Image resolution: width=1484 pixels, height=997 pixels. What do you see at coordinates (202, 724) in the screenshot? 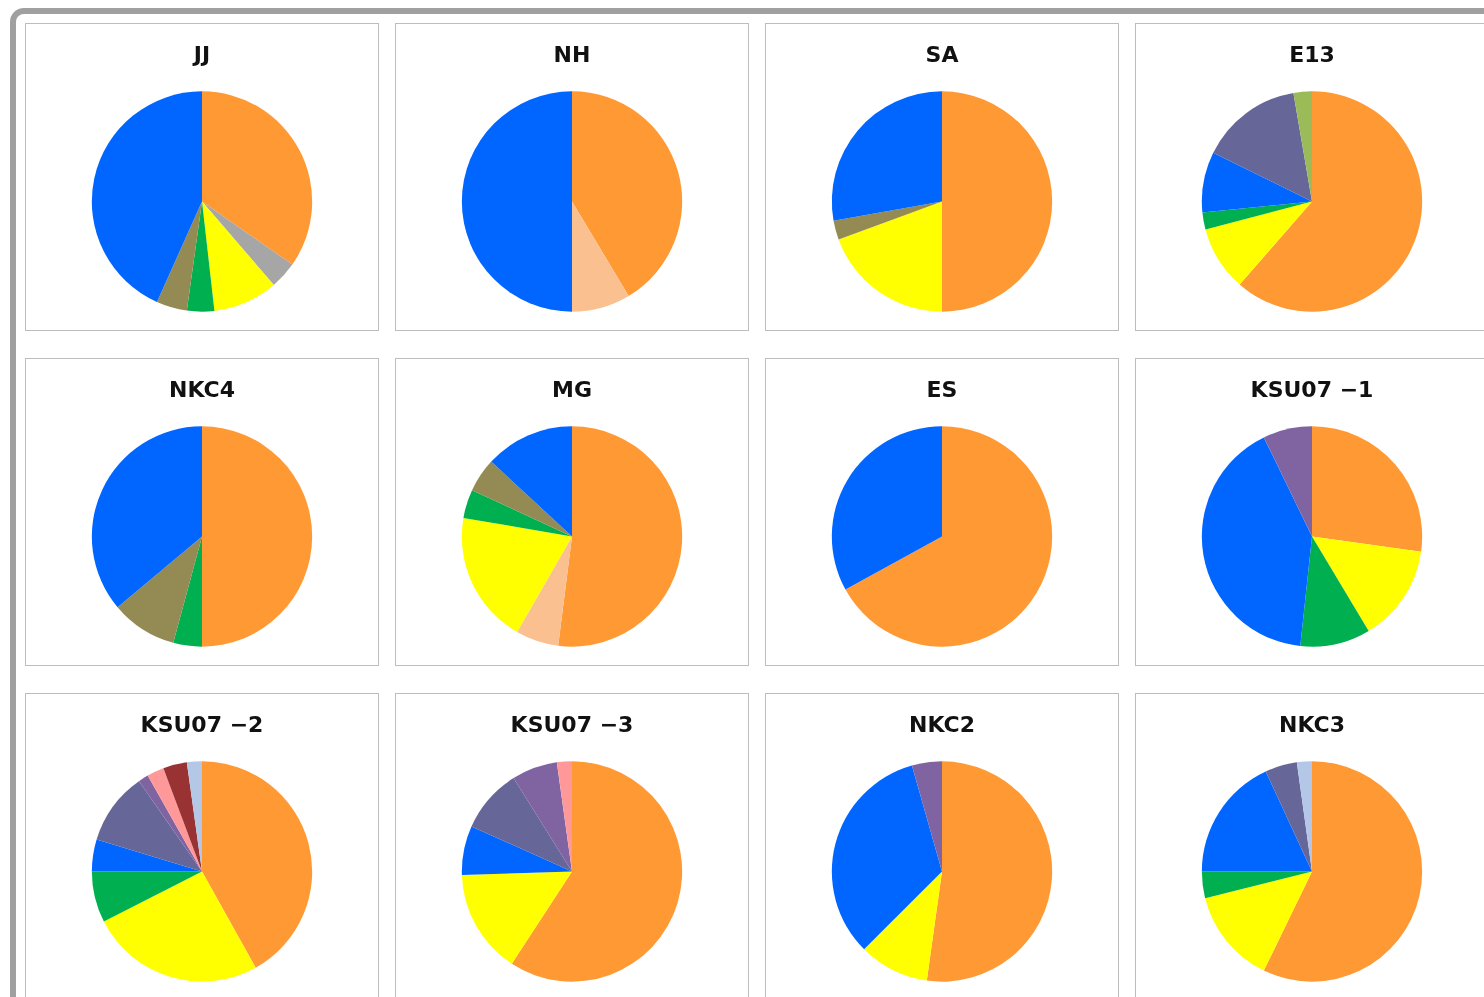
I see `chart-title: KSU07 −2` at bounding box center [202, 724].